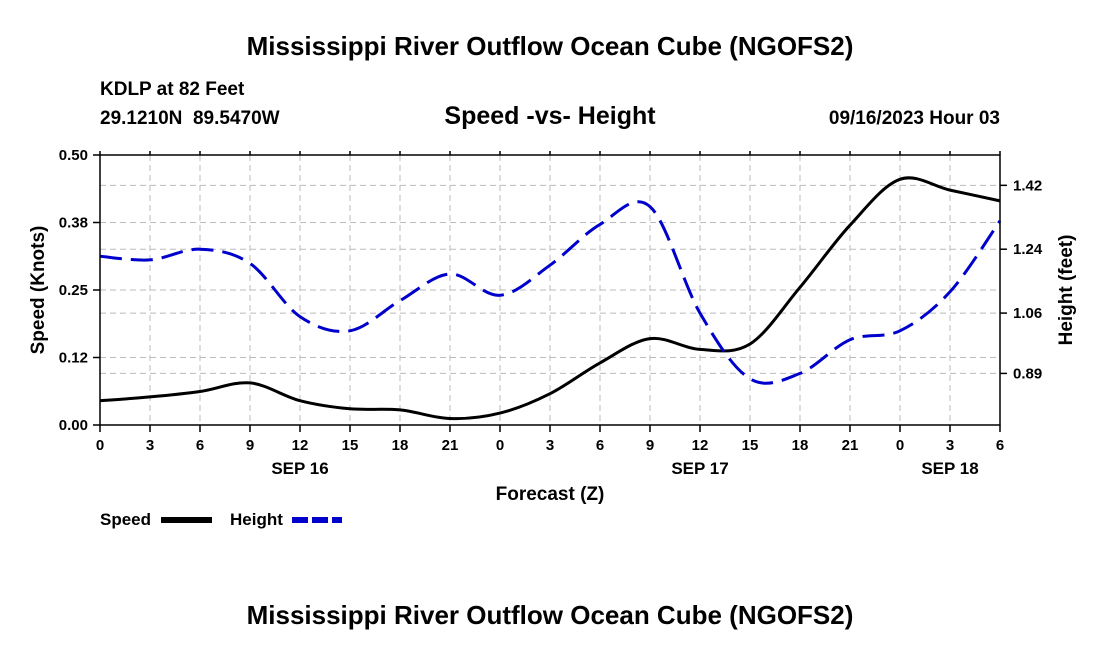 The width and height of the screenshot is (1100, 650). What do you see at coordinates (221, 519) in the screenshot?
I see `legend: Speed Height` at bounding box center [221, 519].